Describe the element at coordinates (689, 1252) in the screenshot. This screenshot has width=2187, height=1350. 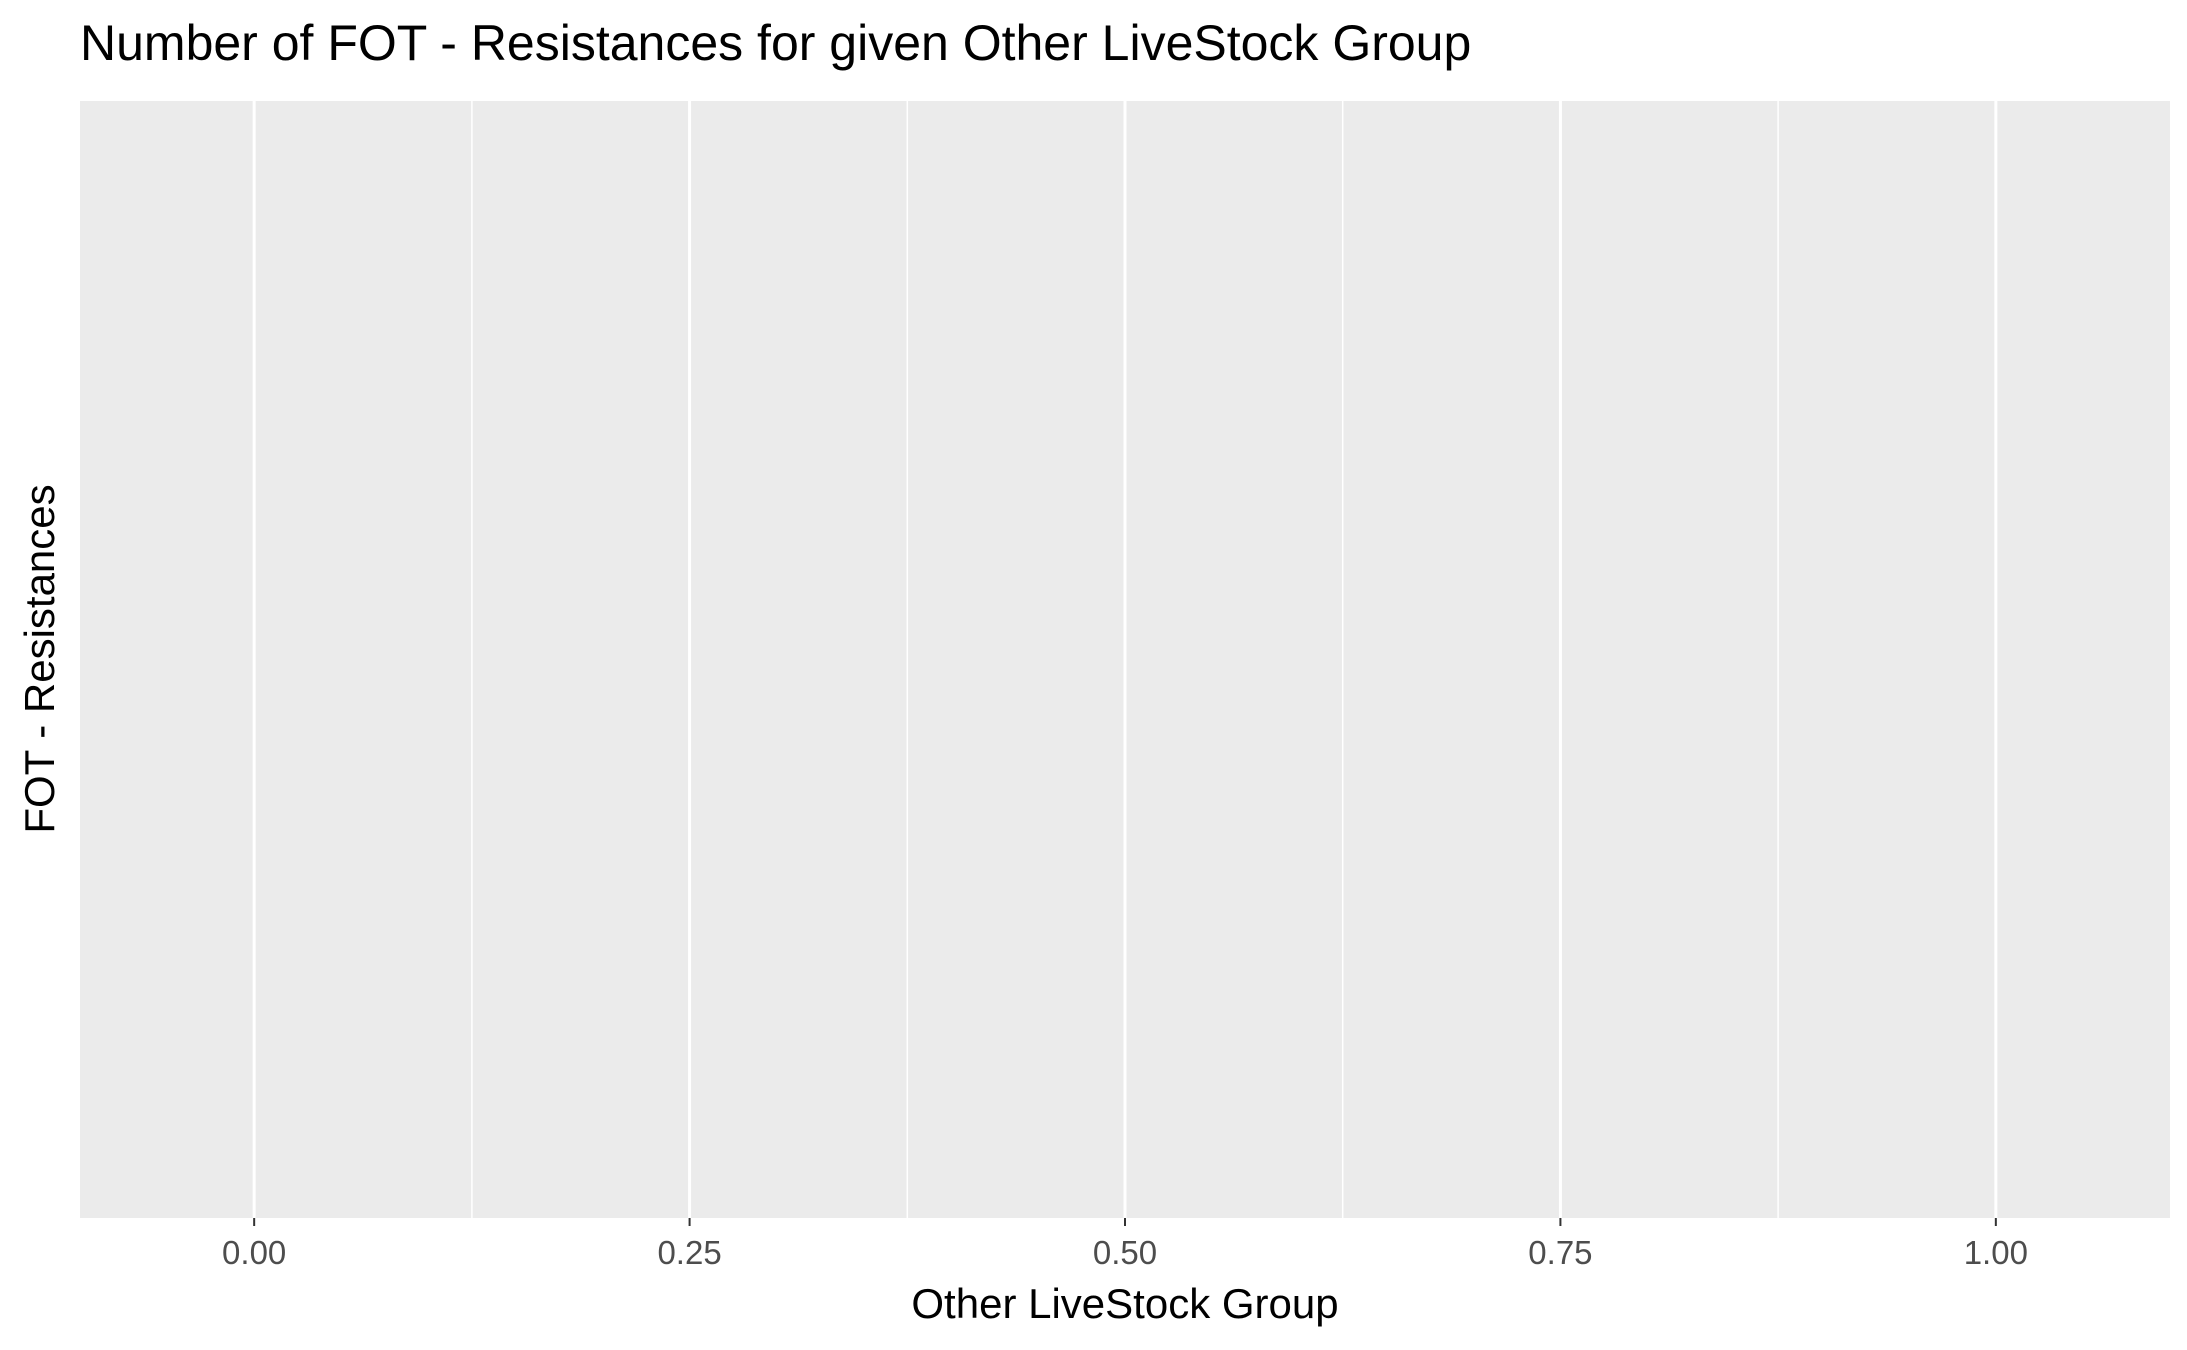
I see `x-axis-tick-label: 0.25` at that location.